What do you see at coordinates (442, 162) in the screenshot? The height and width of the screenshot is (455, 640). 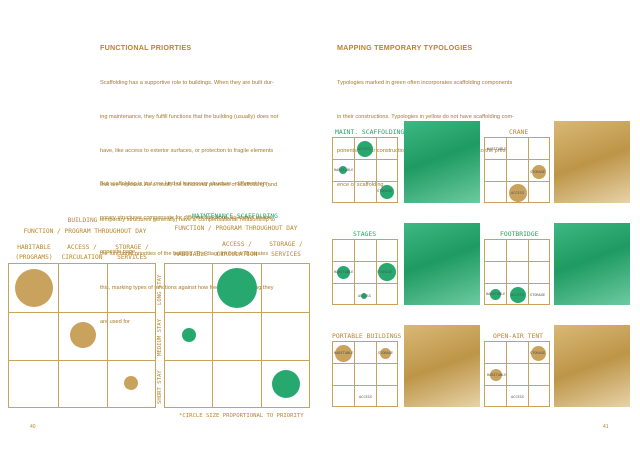 I see `photo-maint-scaffolding` at bounding box center [442, 162].